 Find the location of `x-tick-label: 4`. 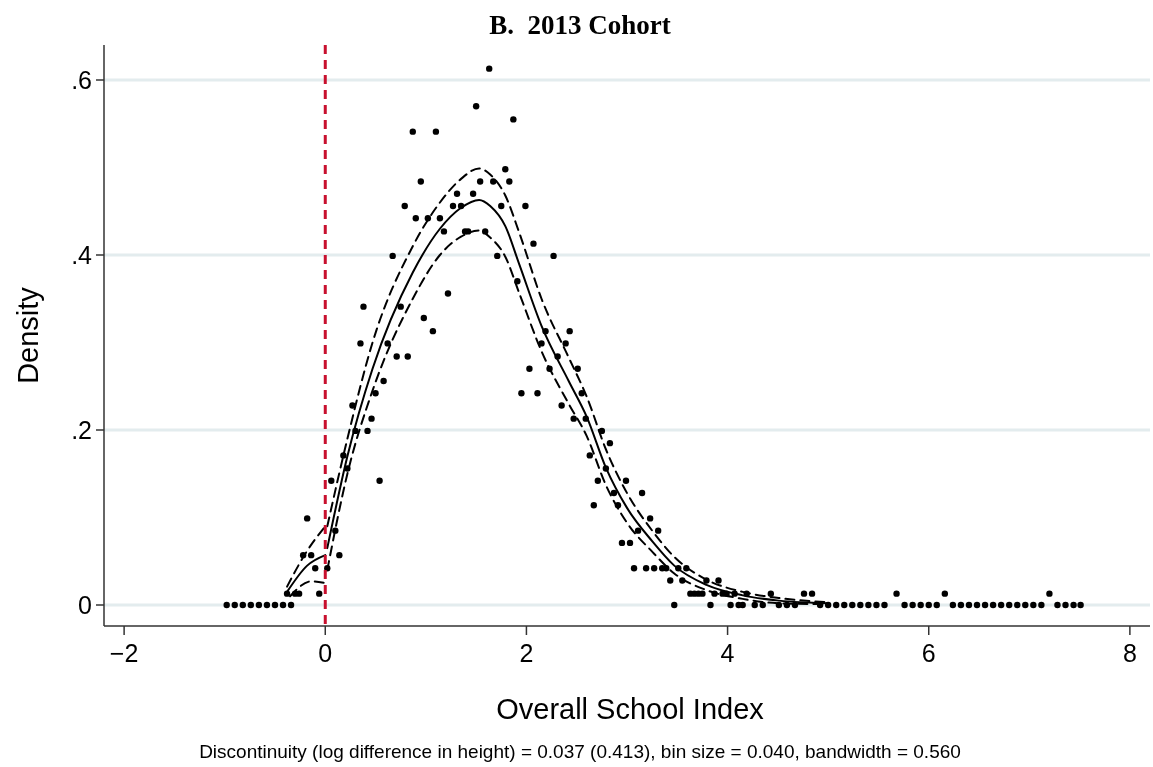

x-tick-label: 4 is located at coordinates (727, 653).